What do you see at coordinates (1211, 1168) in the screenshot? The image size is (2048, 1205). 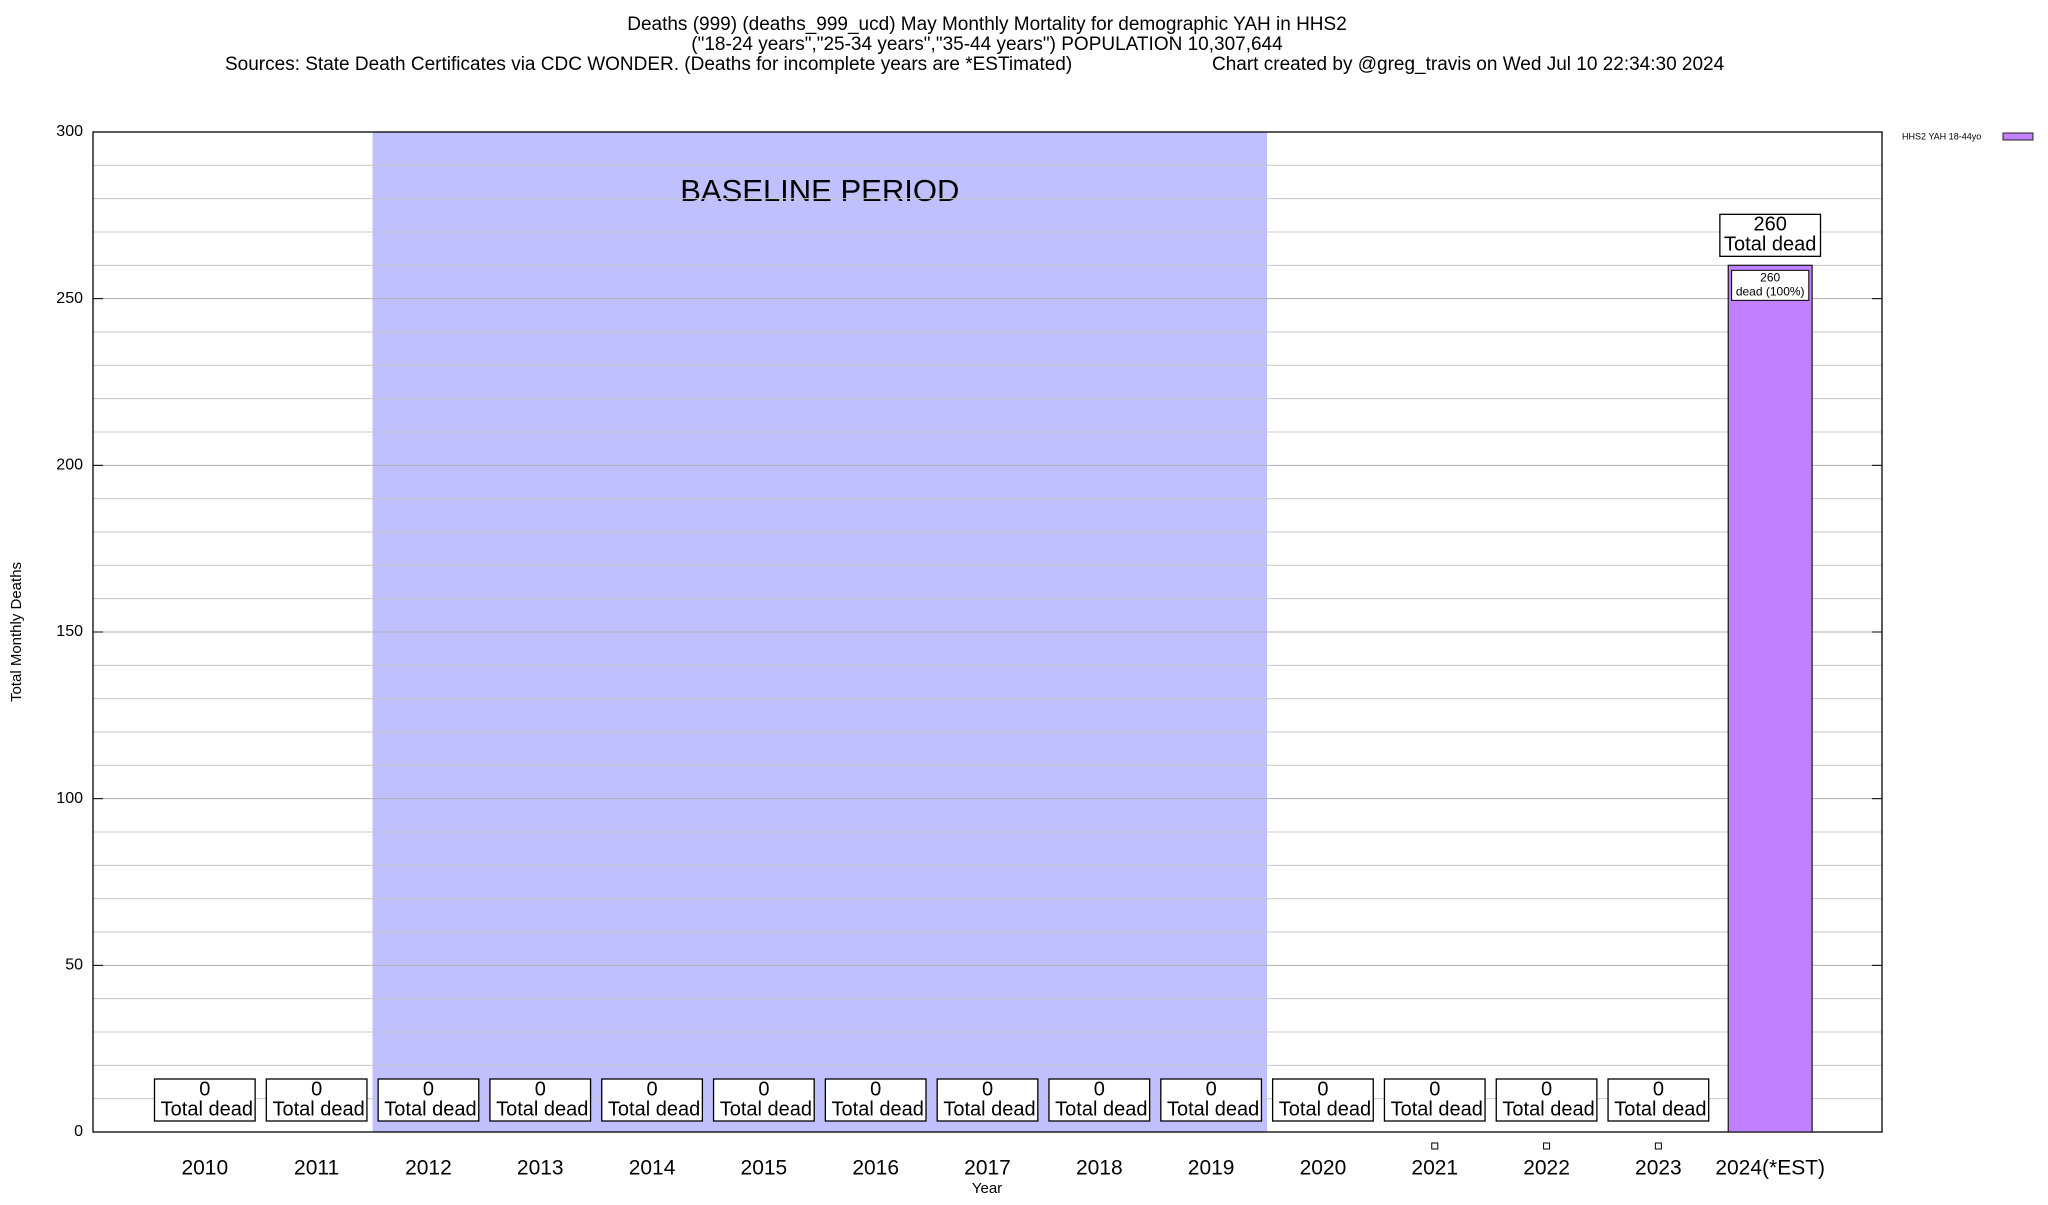 I see `x-tick-label: 2019` at bounding box center [1211, 1168].